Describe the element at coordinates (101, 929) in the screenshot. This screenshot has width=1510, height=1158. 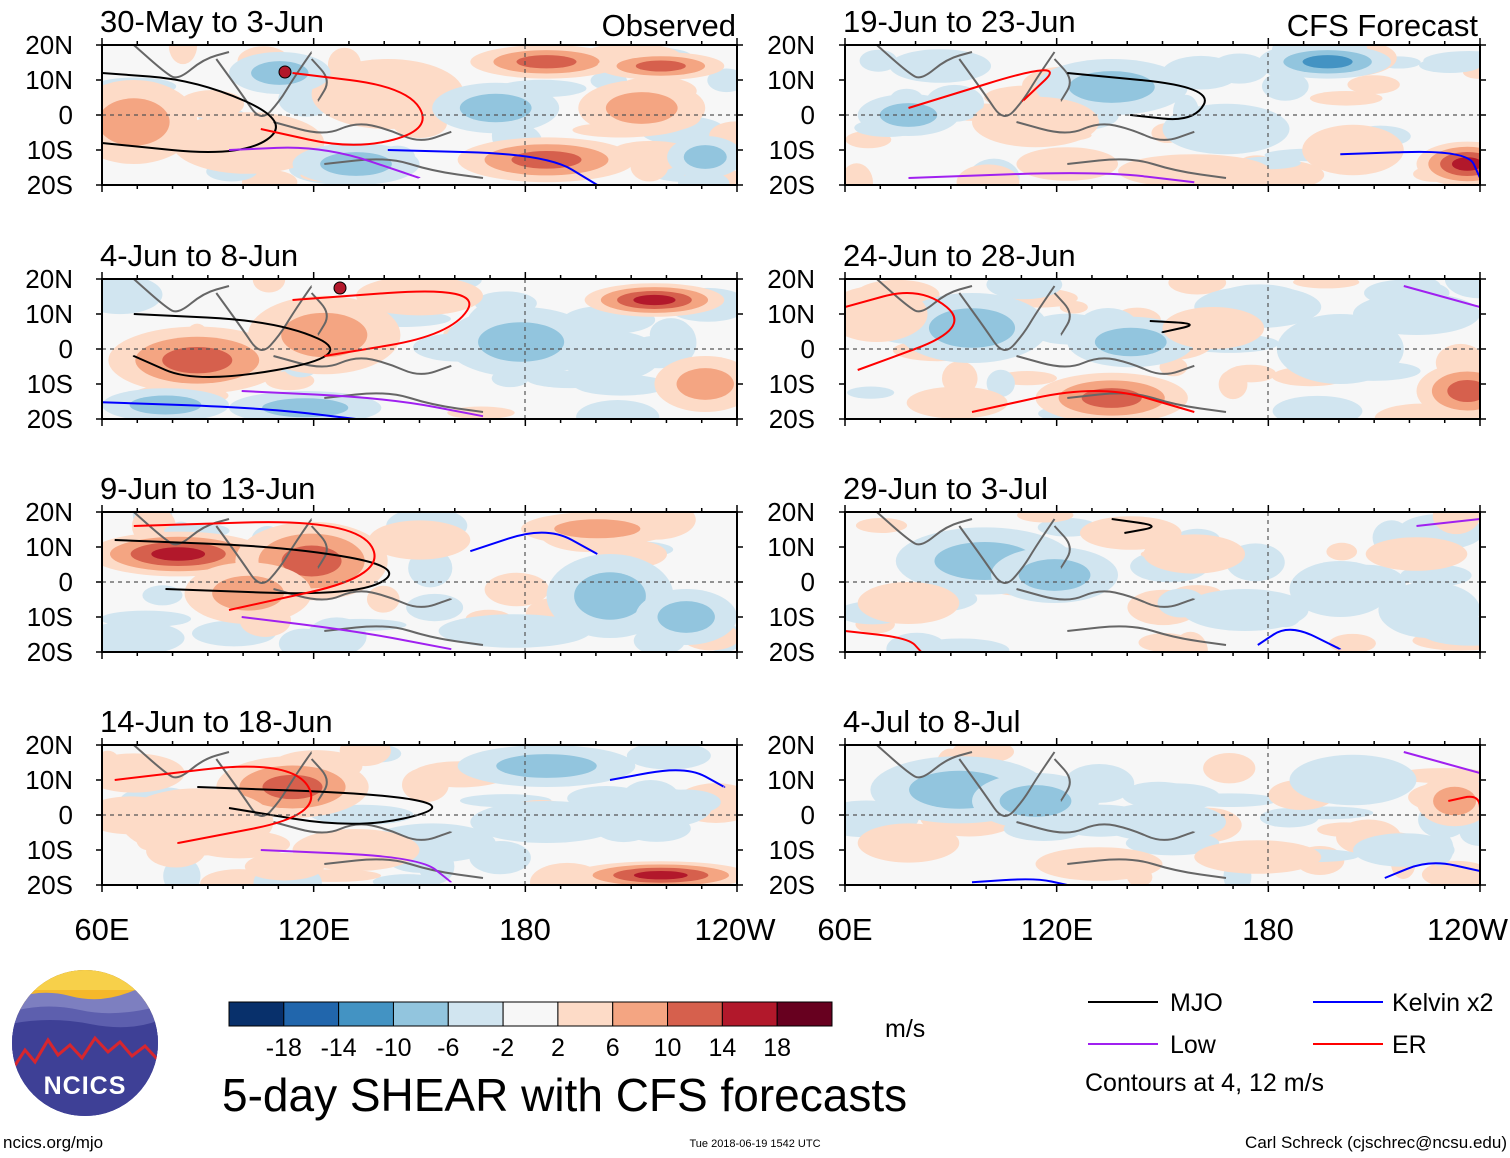
I see `x-tick-label: 60E` at that location.